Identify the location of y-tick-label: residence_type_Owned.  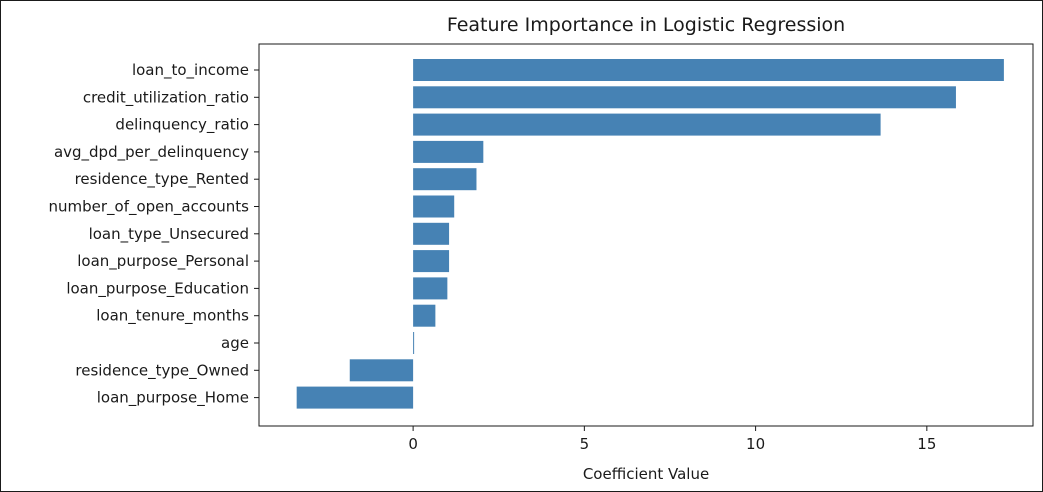
(162, 370).